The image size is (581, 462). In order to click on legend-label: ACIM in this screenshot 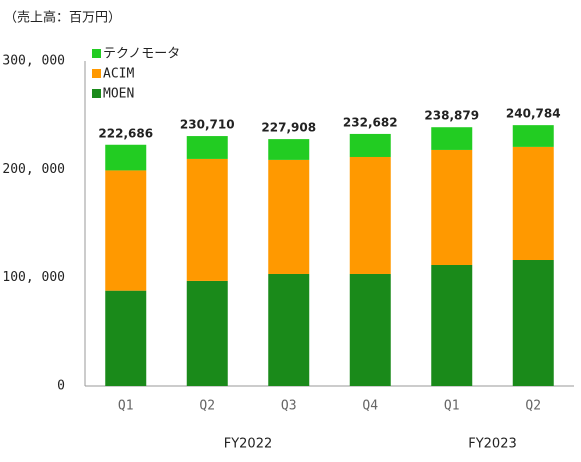, I will do `click(118, 74)`.